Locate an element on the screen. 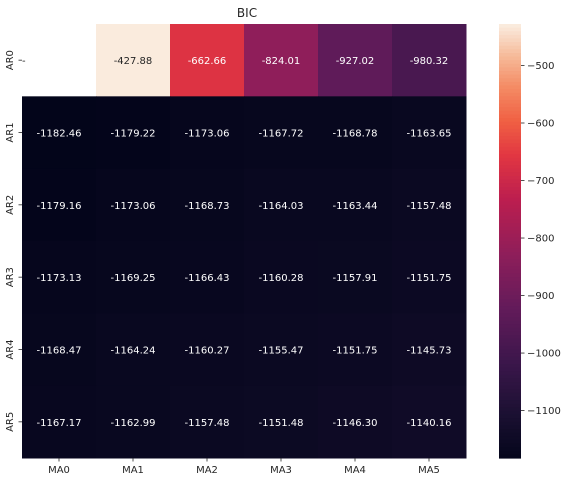 Image resolution: width=568 pixels, height=482 pixels. cell-value-label: -1155.47 is located at coordinates (281, 351).